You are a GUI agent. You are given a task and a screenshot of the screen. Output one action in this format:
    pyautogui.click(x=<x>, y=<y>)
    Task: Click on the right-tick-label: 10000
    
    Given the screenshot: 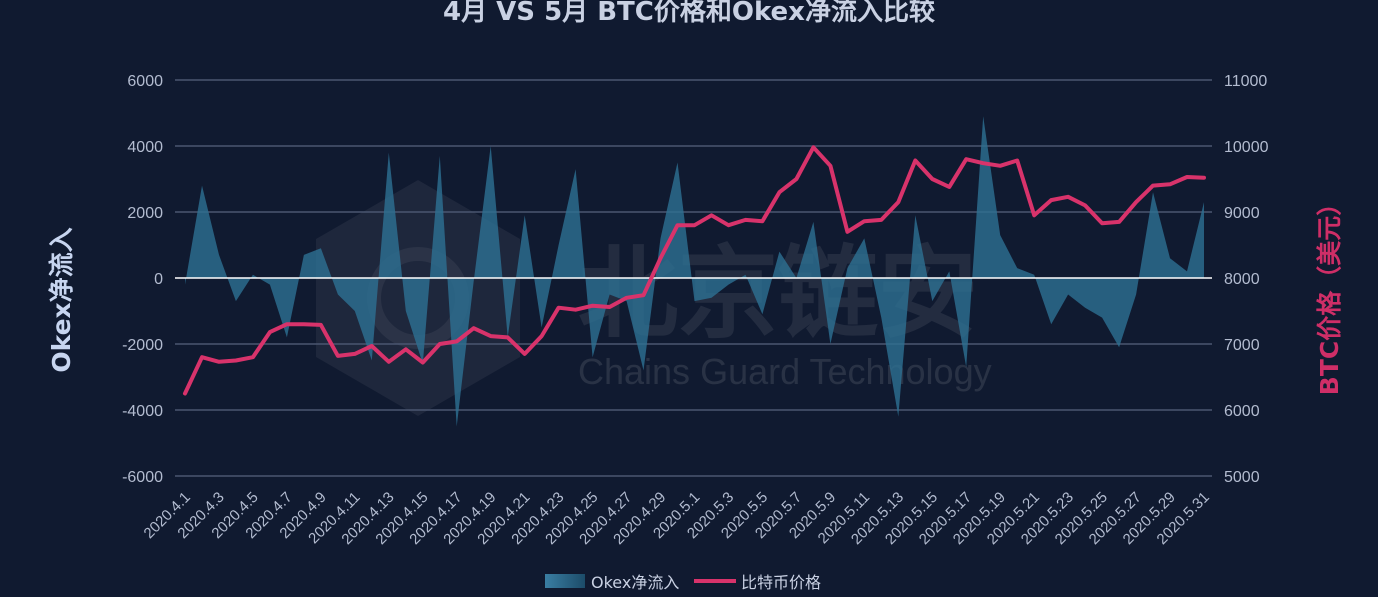 What is the action you would take?
    pyautogui.click(x=1246, y=147)
    